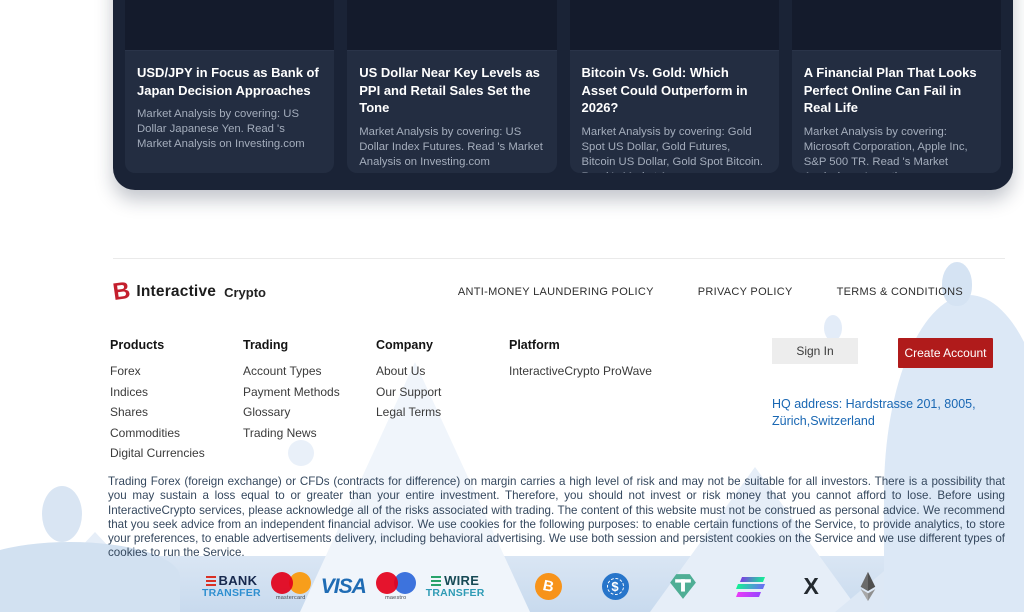  Describe the element at coordinates (137, 345) in the screenshot. I see `column-title: Products` at that location.